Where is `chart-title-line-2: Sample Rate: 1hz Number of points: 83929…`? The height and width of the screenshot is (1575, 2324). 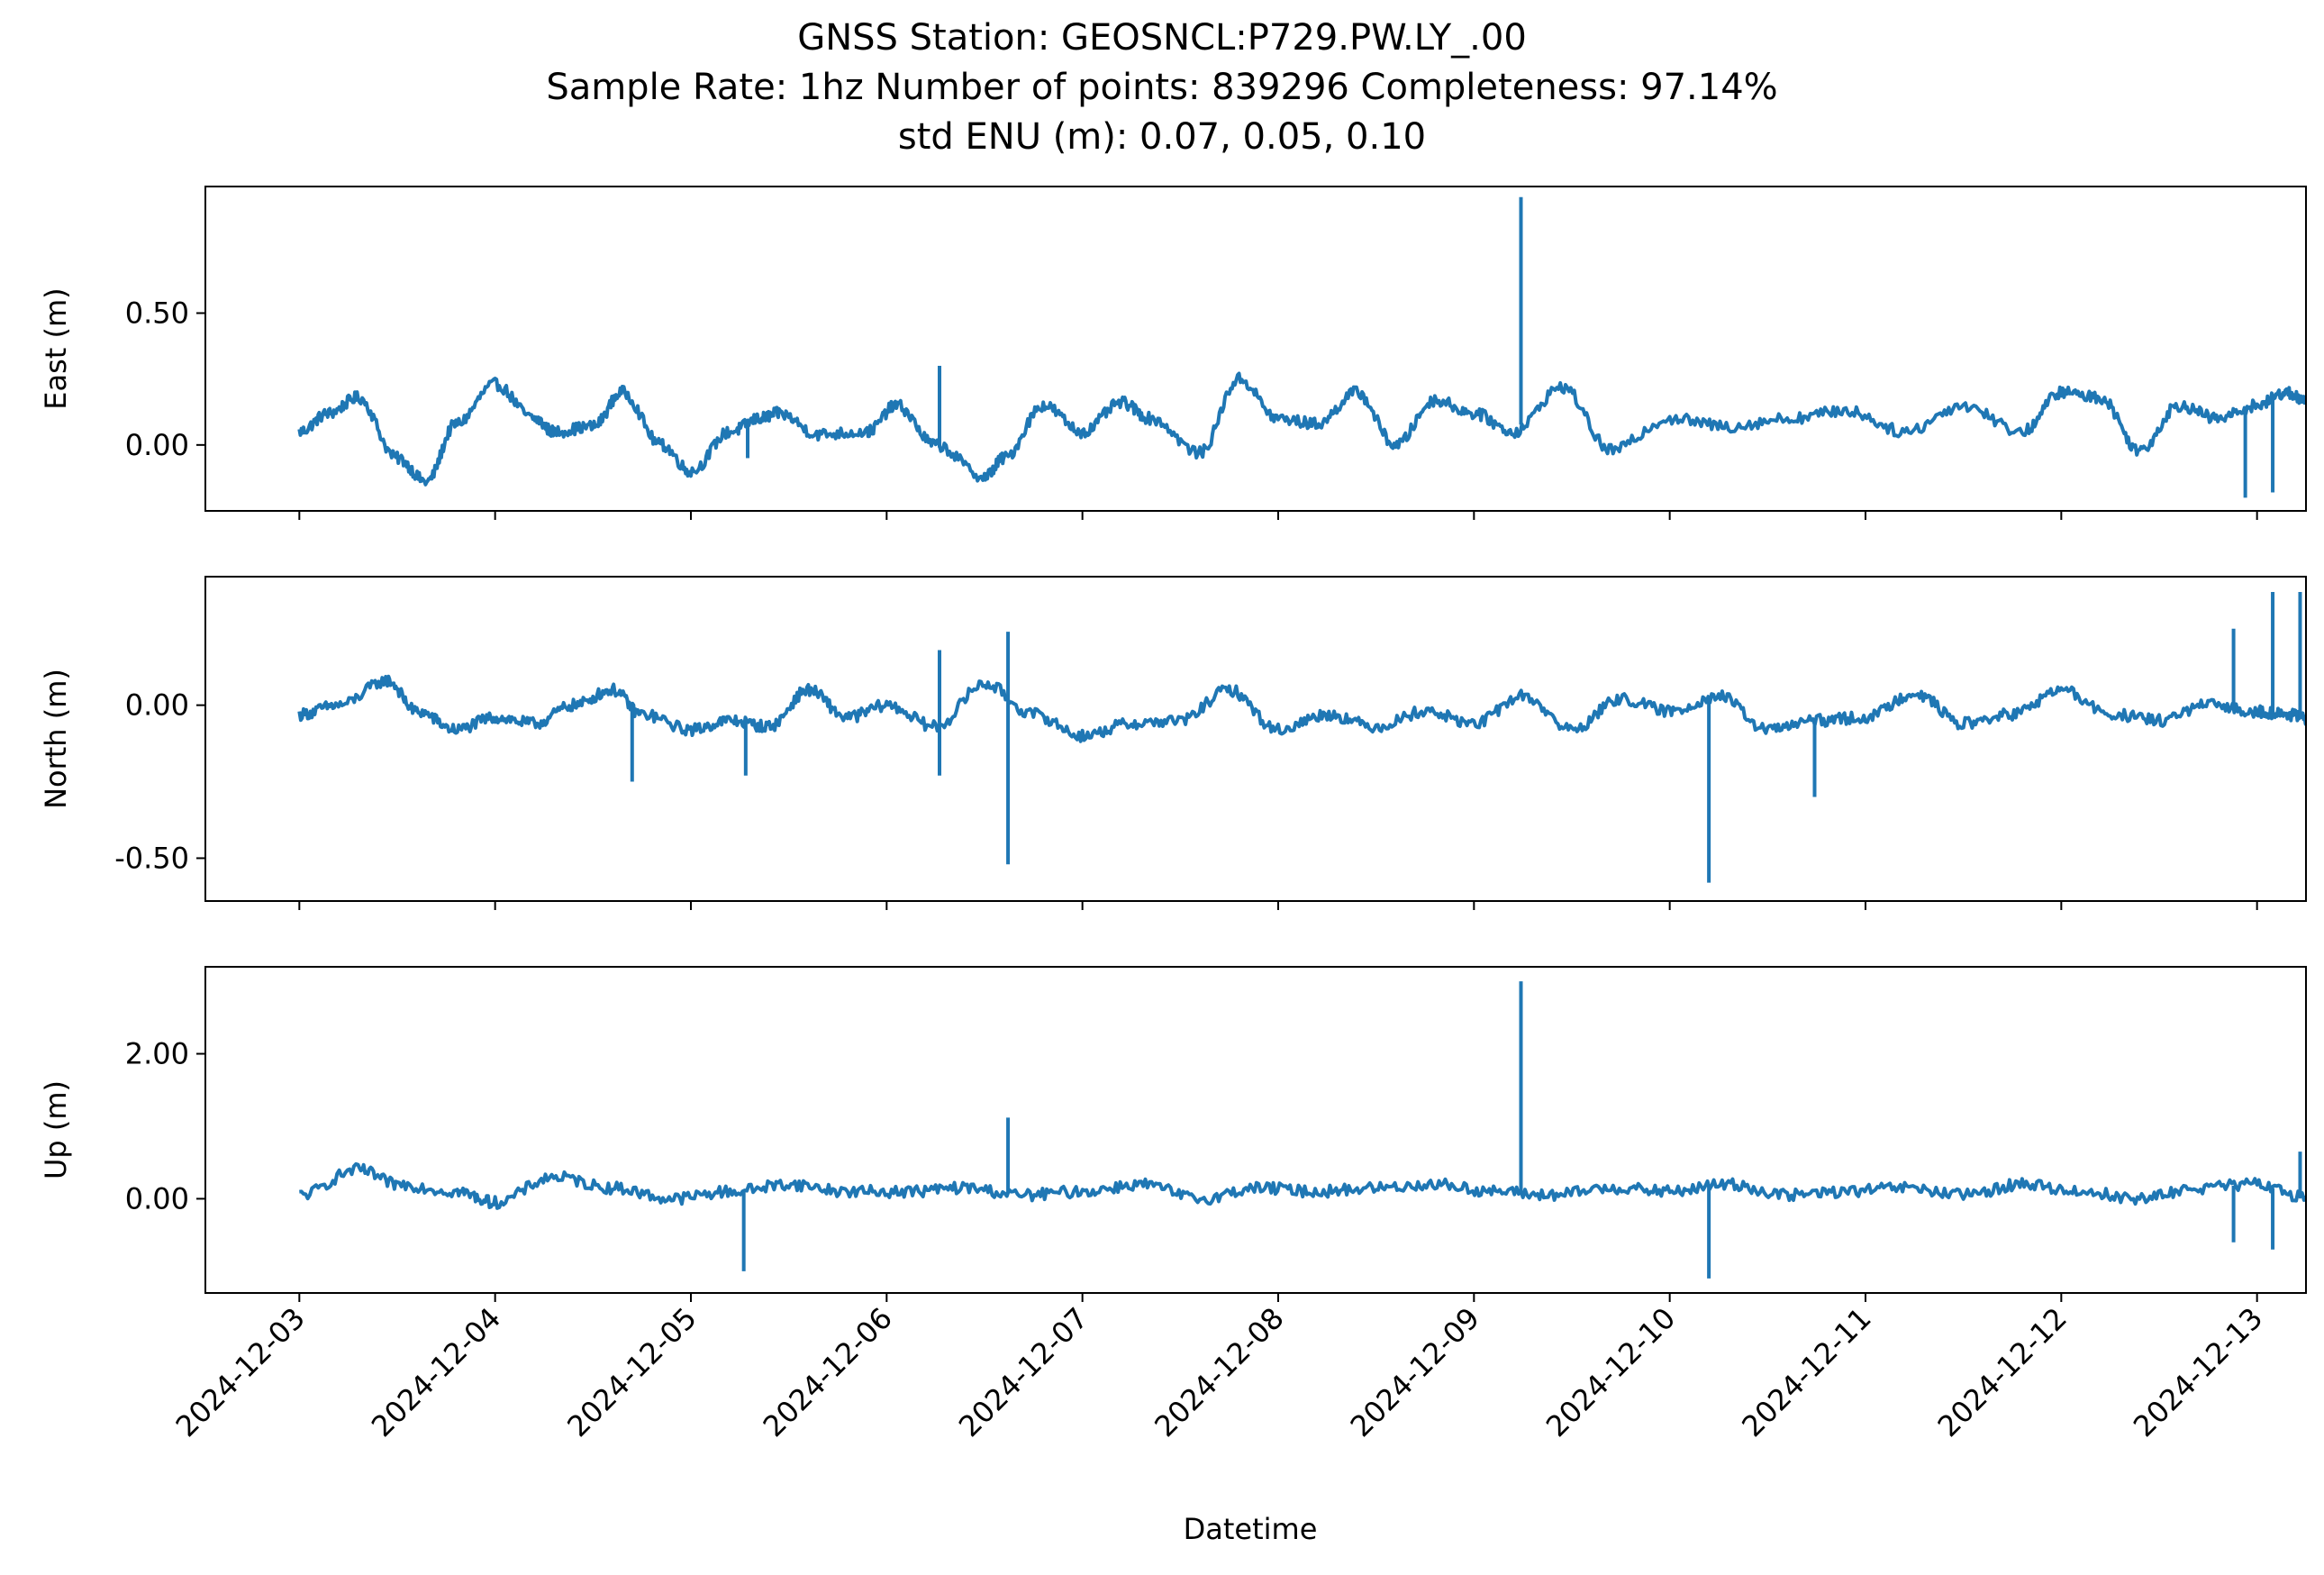 chart-title-line-2: Sample Rate: 1hz Number of points: 83929… is located at coordinates (1161, 87).